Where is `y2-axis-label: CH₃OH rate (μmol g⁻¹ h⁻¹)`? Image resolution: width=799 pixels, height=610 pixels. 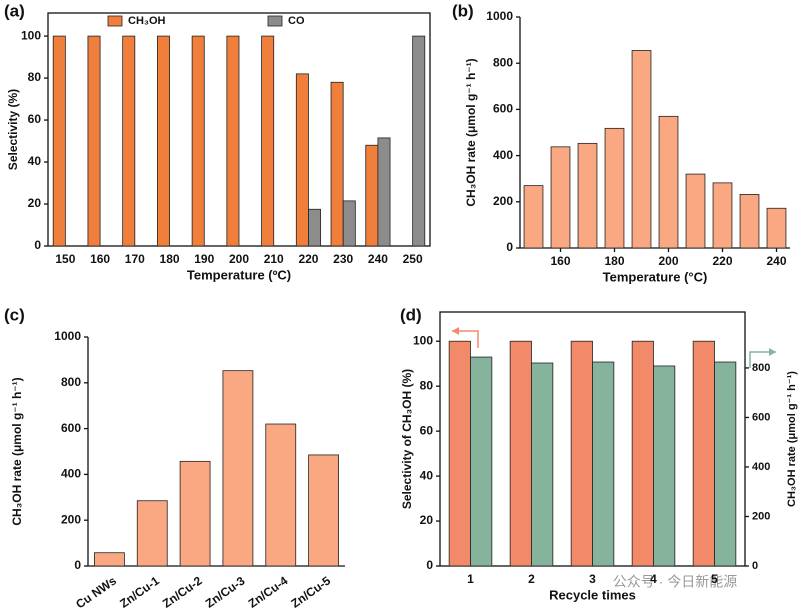
y2-axis-label: CH₃OH rate (μmol g⁻¹ h⁻¹) is located at coordinates (792, 439).